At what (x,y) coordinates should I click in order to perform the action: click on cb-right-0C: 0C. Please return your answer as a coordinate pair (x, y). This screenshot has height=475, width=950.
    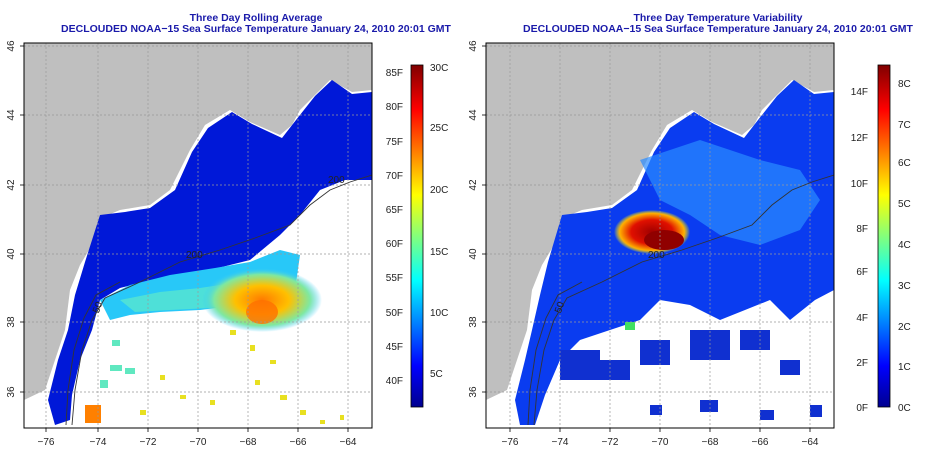
    Looking at the image, I should click on (904, 408).